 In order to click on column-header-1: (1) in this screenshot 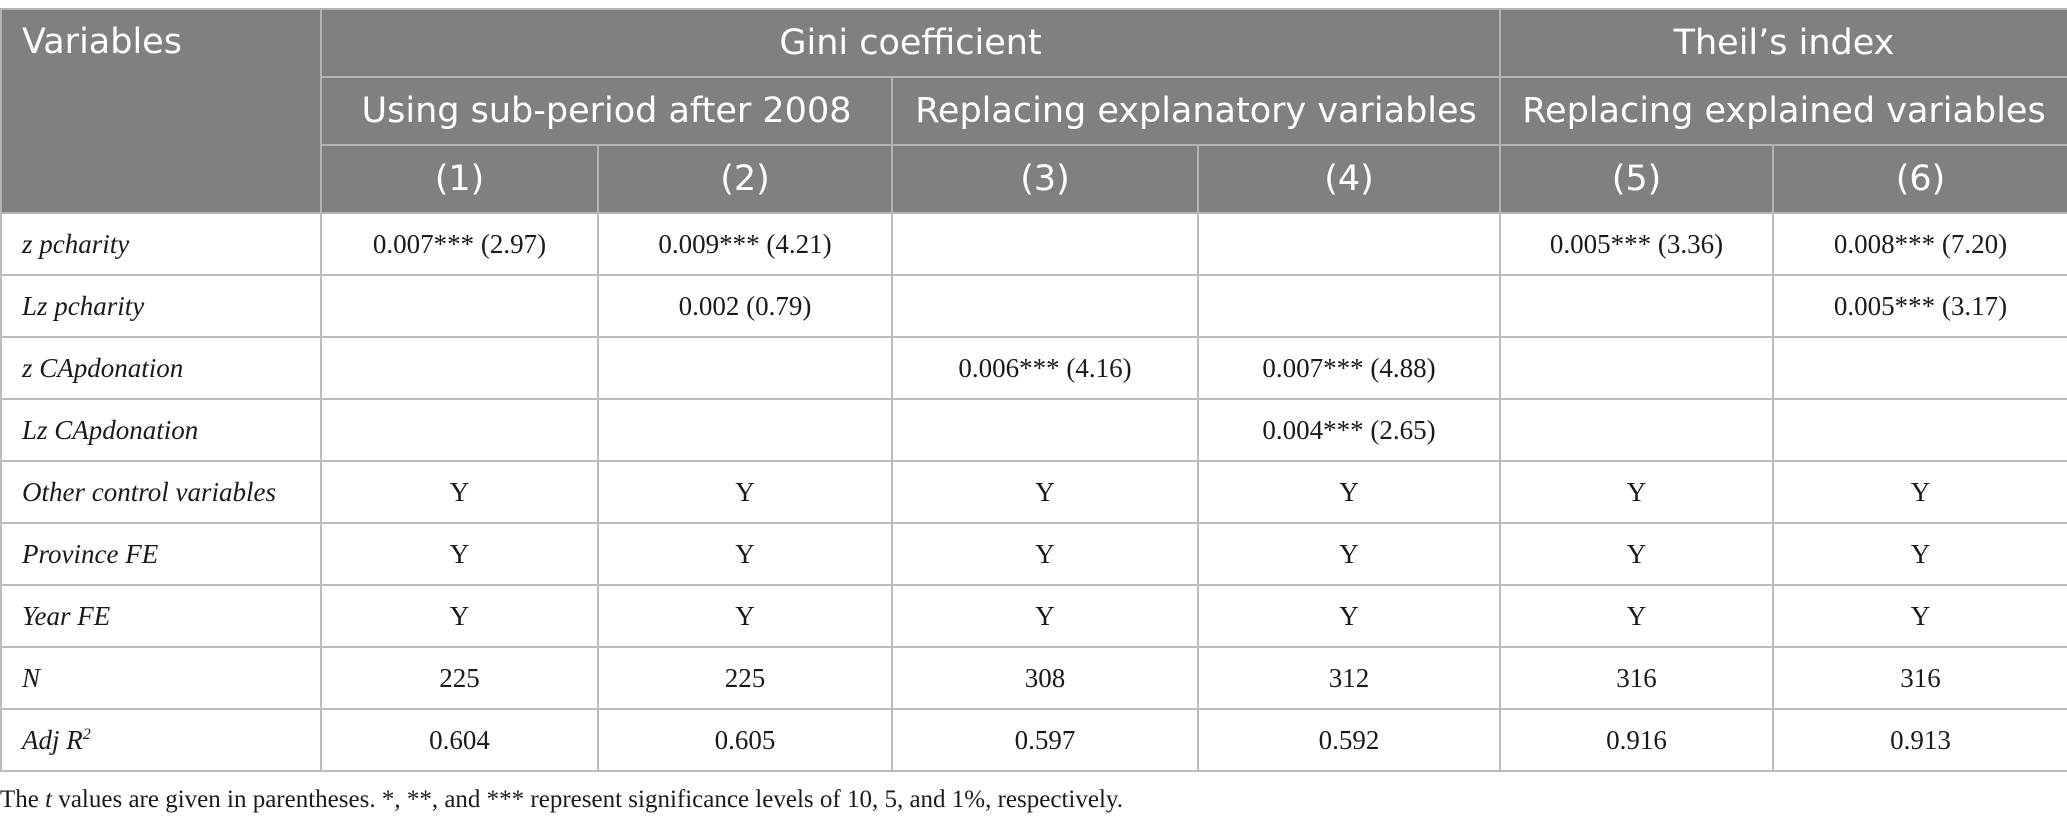, I will do `click(459, 179)`.